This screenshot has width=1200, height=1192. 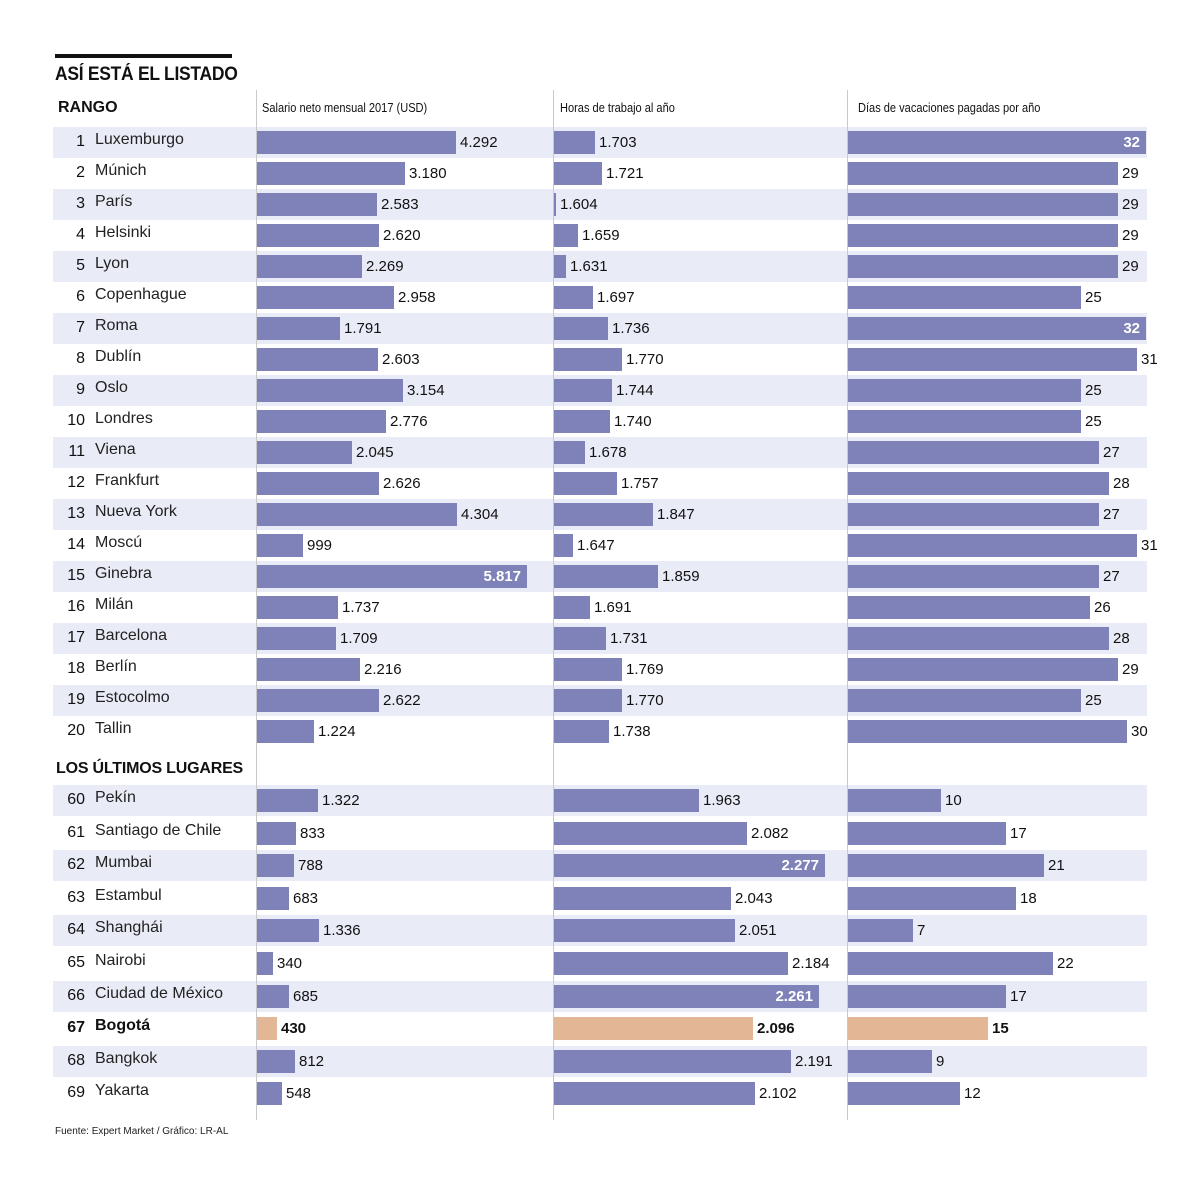 What do you see at coordinates (311, 866) in the screenshot?
I see `value-label-salary: 788` at bounding box center [311, 866].